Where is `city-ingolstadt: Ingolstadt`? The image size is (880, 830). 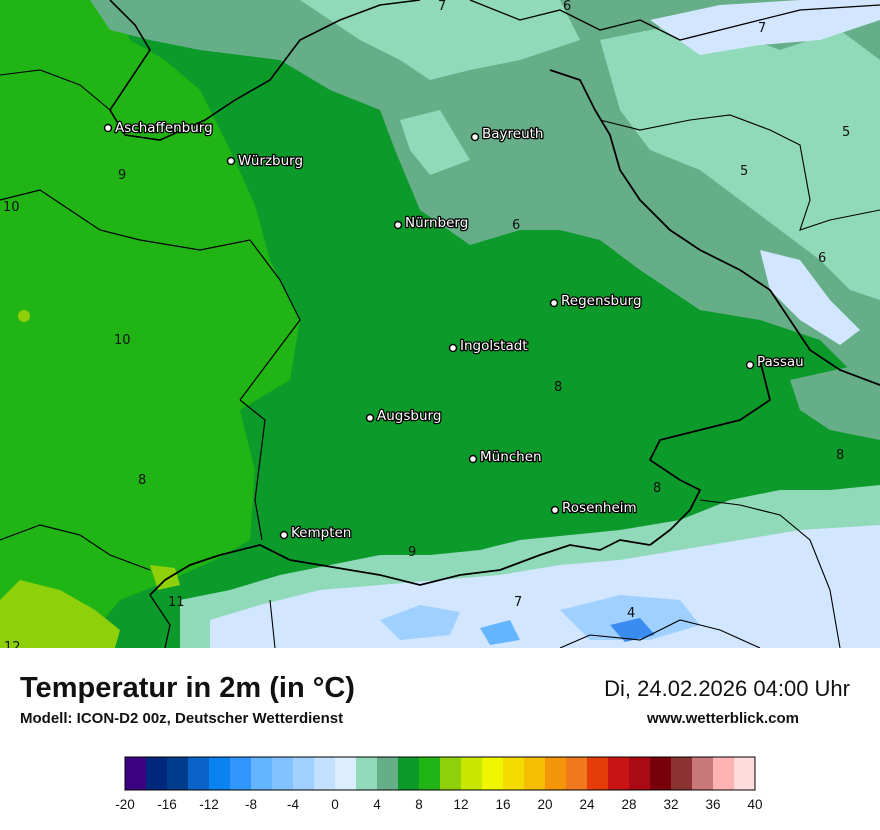
city-ingolstadt: Ingolstadt is located at coordinates (488, 346).